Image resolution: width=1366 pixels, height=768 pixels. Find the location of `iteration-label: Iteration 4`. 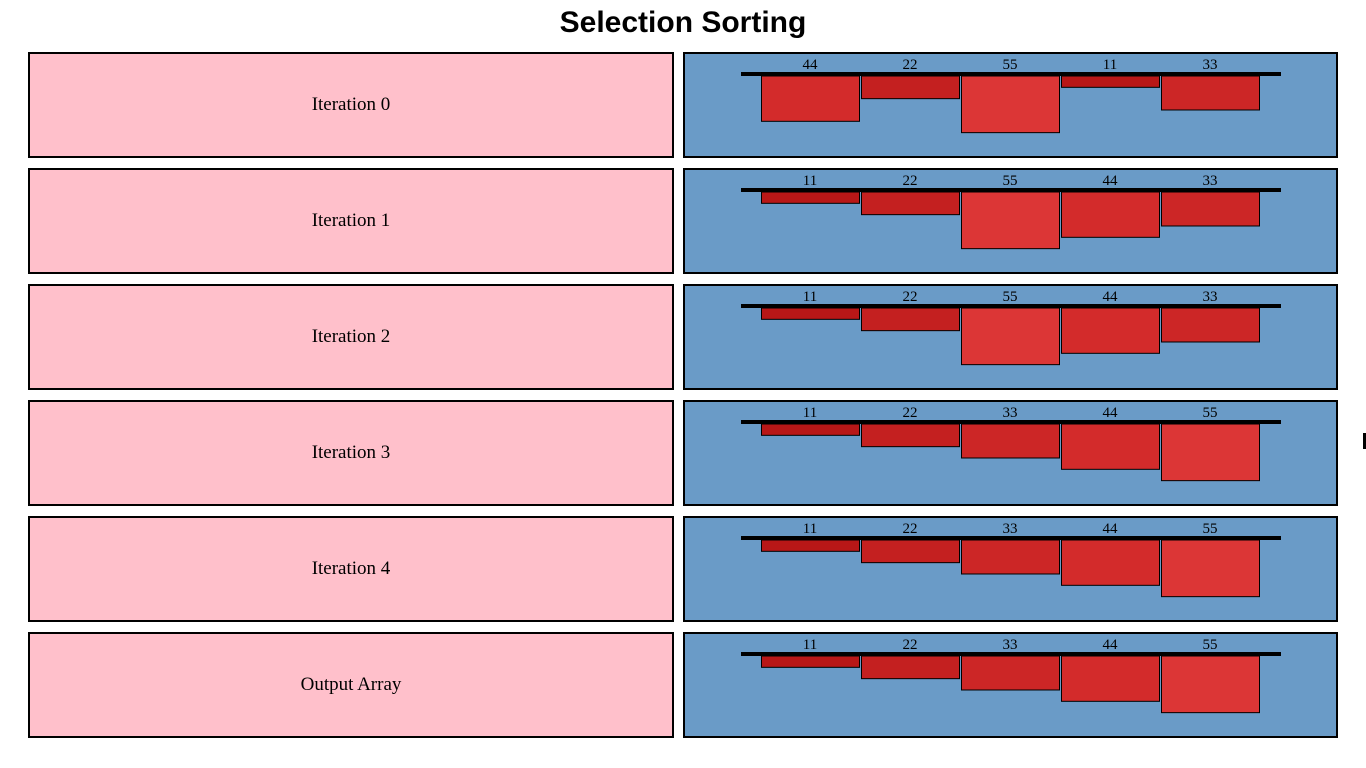

iteration-label: Iteration 4 is located at coordinates (351, 569).